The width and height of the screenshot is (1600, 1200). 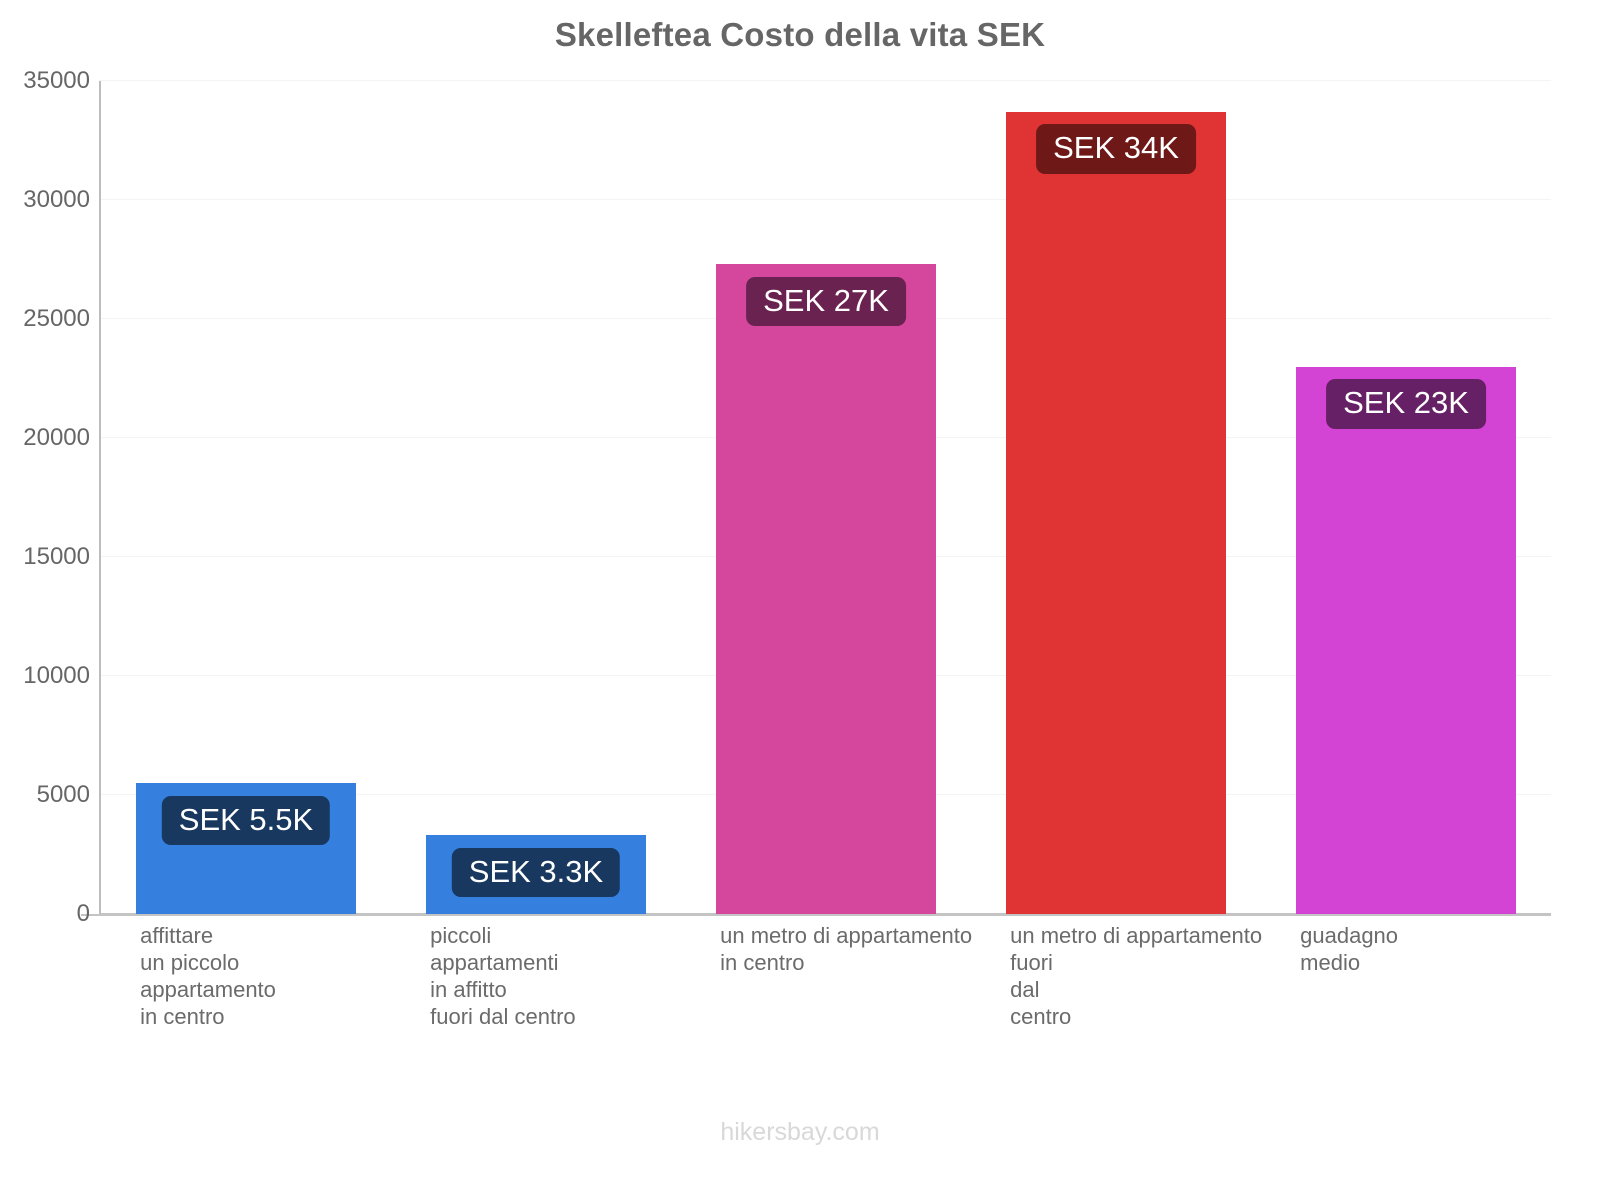 I want to click on y-axis-tick-label: 15000, so click(x=56, y=556).